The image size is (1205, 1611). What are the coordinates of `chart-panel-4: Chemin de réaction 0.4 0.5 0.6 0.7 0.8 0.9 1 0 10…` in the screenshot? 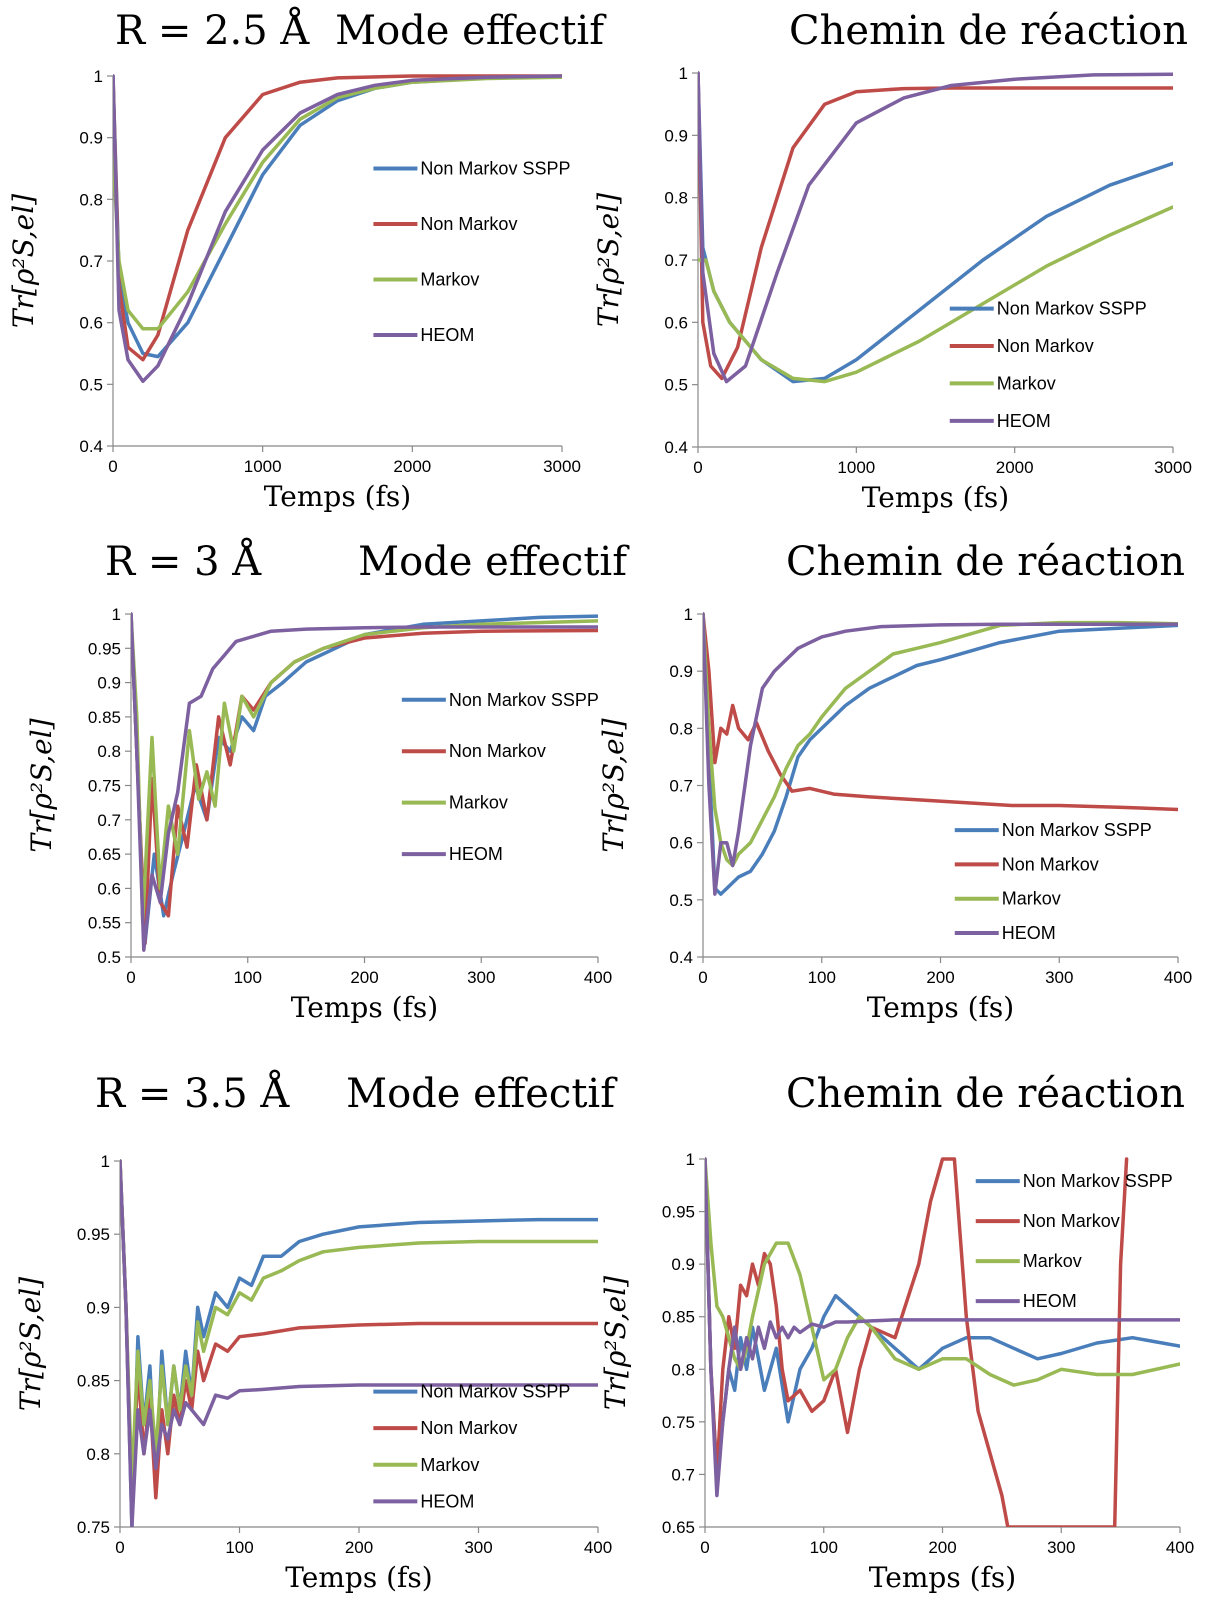 It's located at (894, 781).